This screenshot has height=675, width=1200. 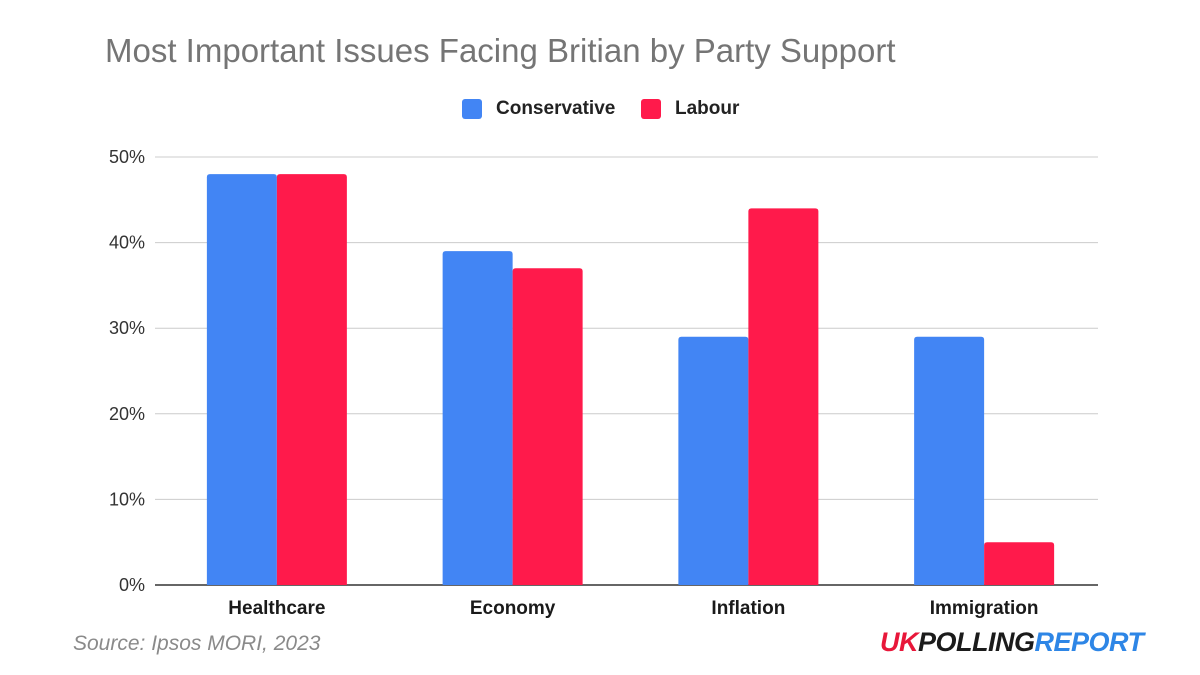 What do you see at coordinates (127, 157) in the screenshot?
I see `y-tick-label: 50%` at bounding box center [127, 157].